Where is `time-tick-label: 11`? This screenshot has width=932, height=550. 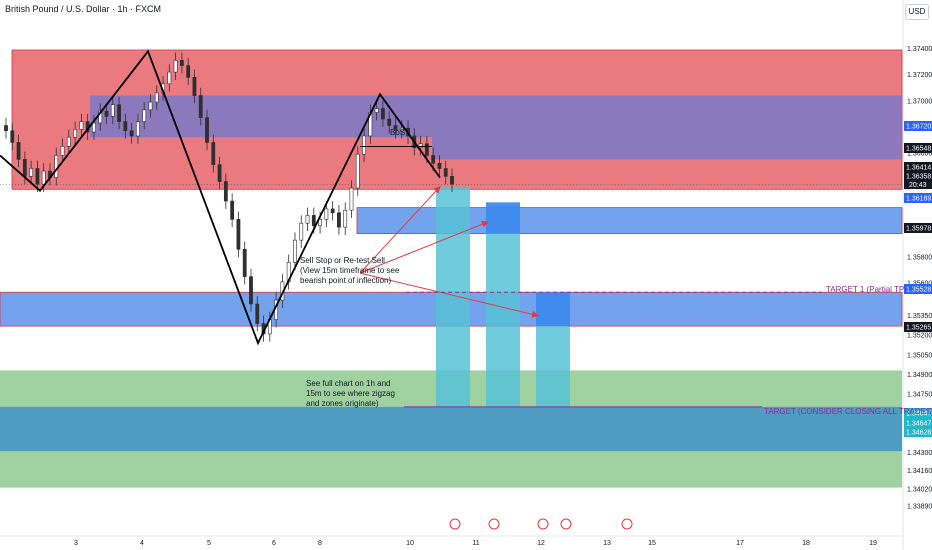
time-tick-label: 11 is located at coordinates (475, 543).